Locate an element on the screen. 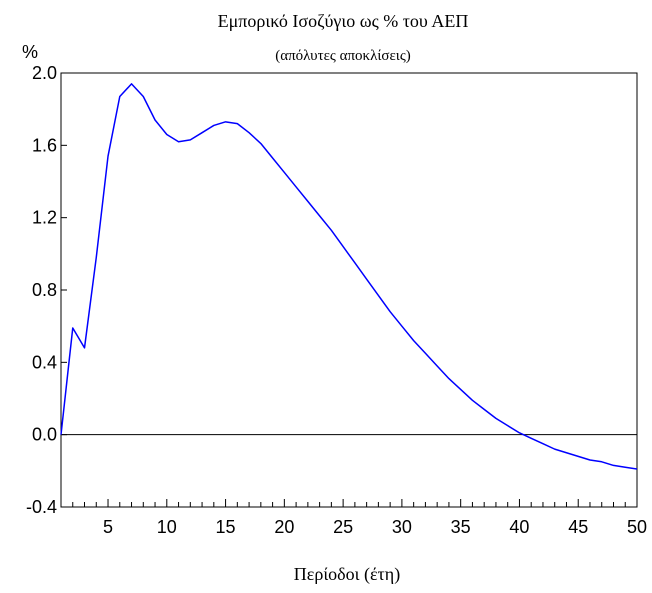  x-tick-label: 50 is located at coordinates (637, 527).